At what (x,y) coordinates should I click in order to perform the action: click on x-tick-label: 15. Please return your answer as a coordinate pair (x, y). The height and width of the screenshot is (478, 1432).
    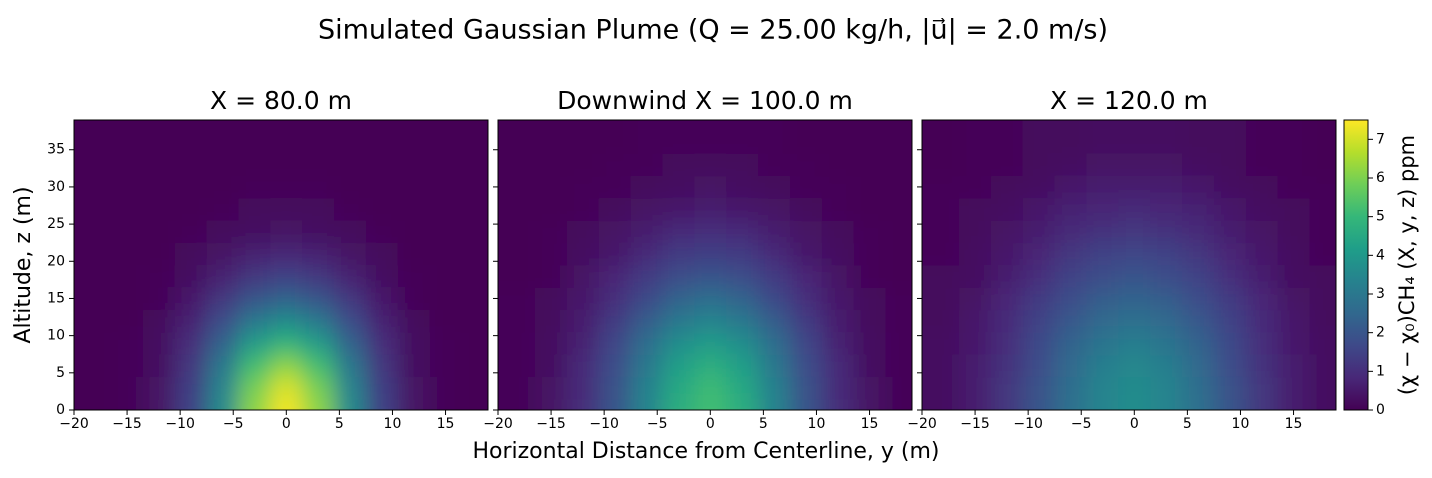
    Looking at the image, I should click on (1294, 424).